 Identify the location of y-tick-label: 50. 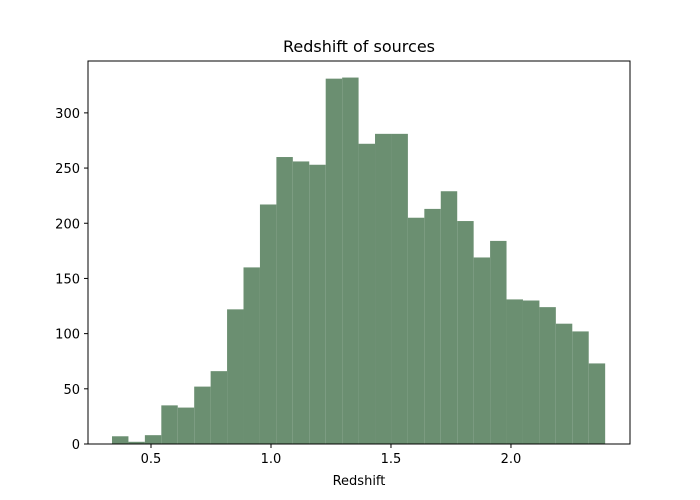
(71, 390).